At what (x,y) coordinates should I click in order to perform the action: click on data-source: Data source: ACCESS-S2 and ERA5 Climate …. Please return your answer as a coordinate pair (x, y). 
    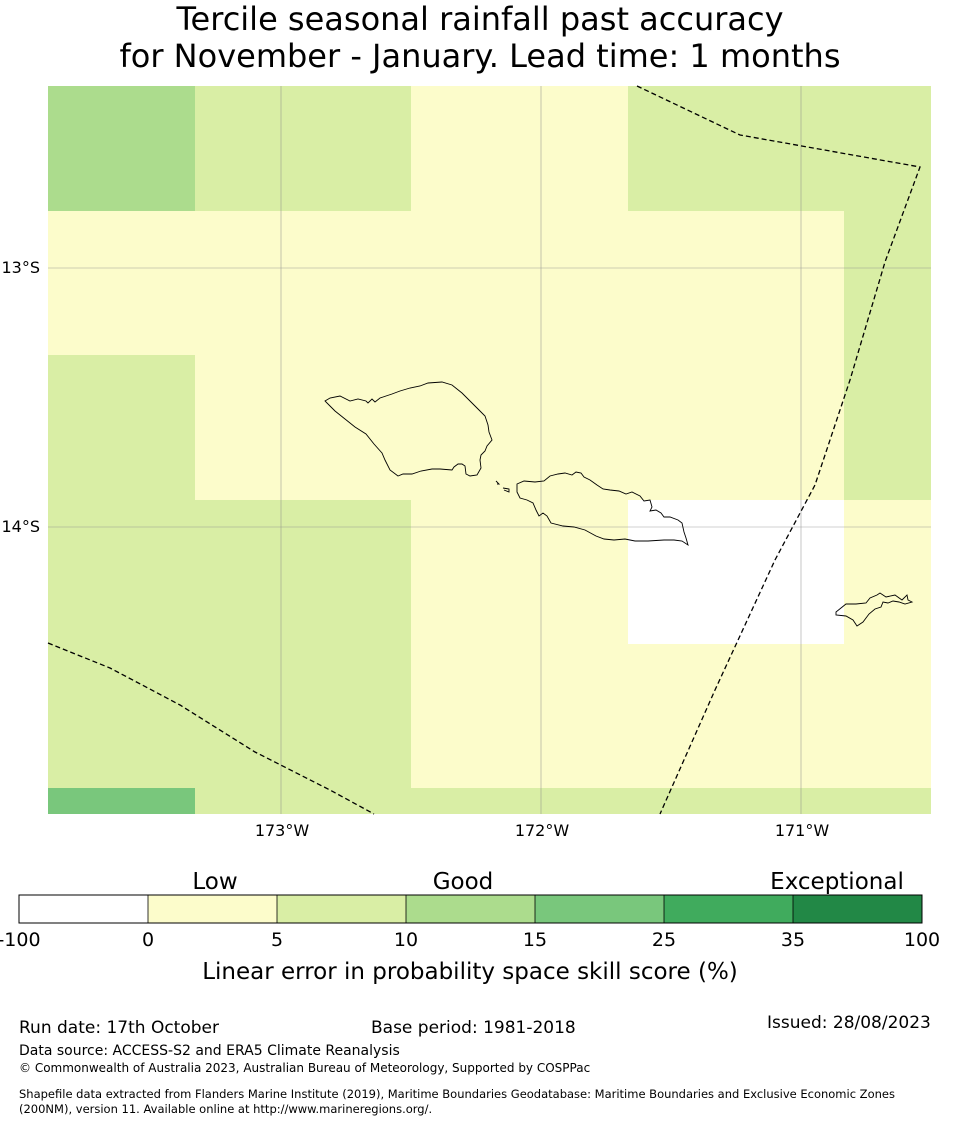
    Looking at the image, I should click on (209, 1051).